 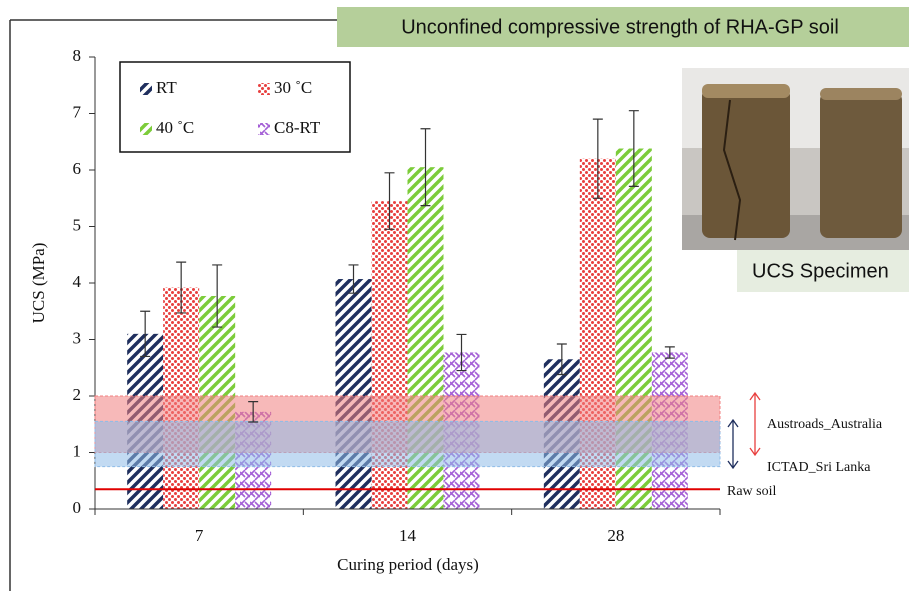 What do you see at coordinates (744, 430) in the screenshot?
I see `range-arrows` at bounding box center [744, 430].